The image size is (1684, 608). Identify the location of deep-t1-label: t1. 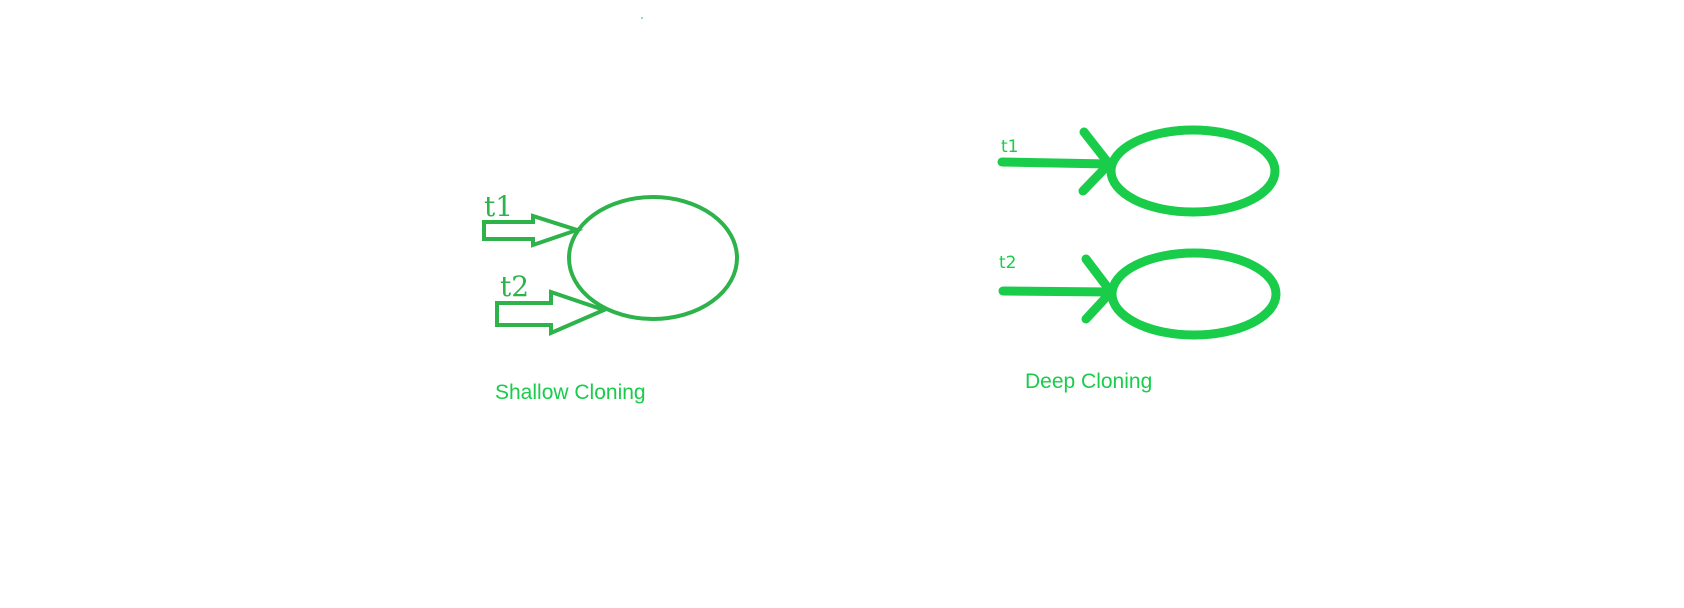
(1009, 147).